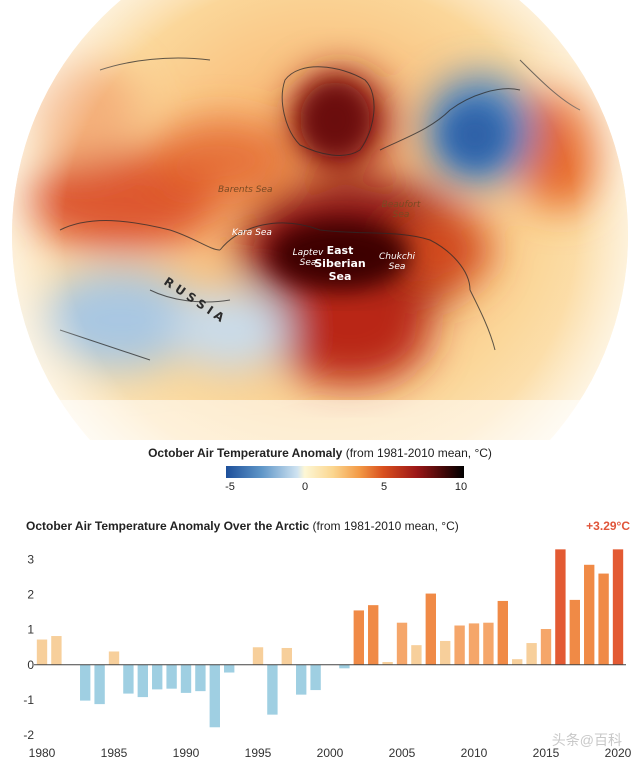 The height and width of the screenshot is (766, 640). What do you see at coordinates (586, 740) in the screenshot?
I see `watermark: 头条@百科` at bounding box center [586, 740].